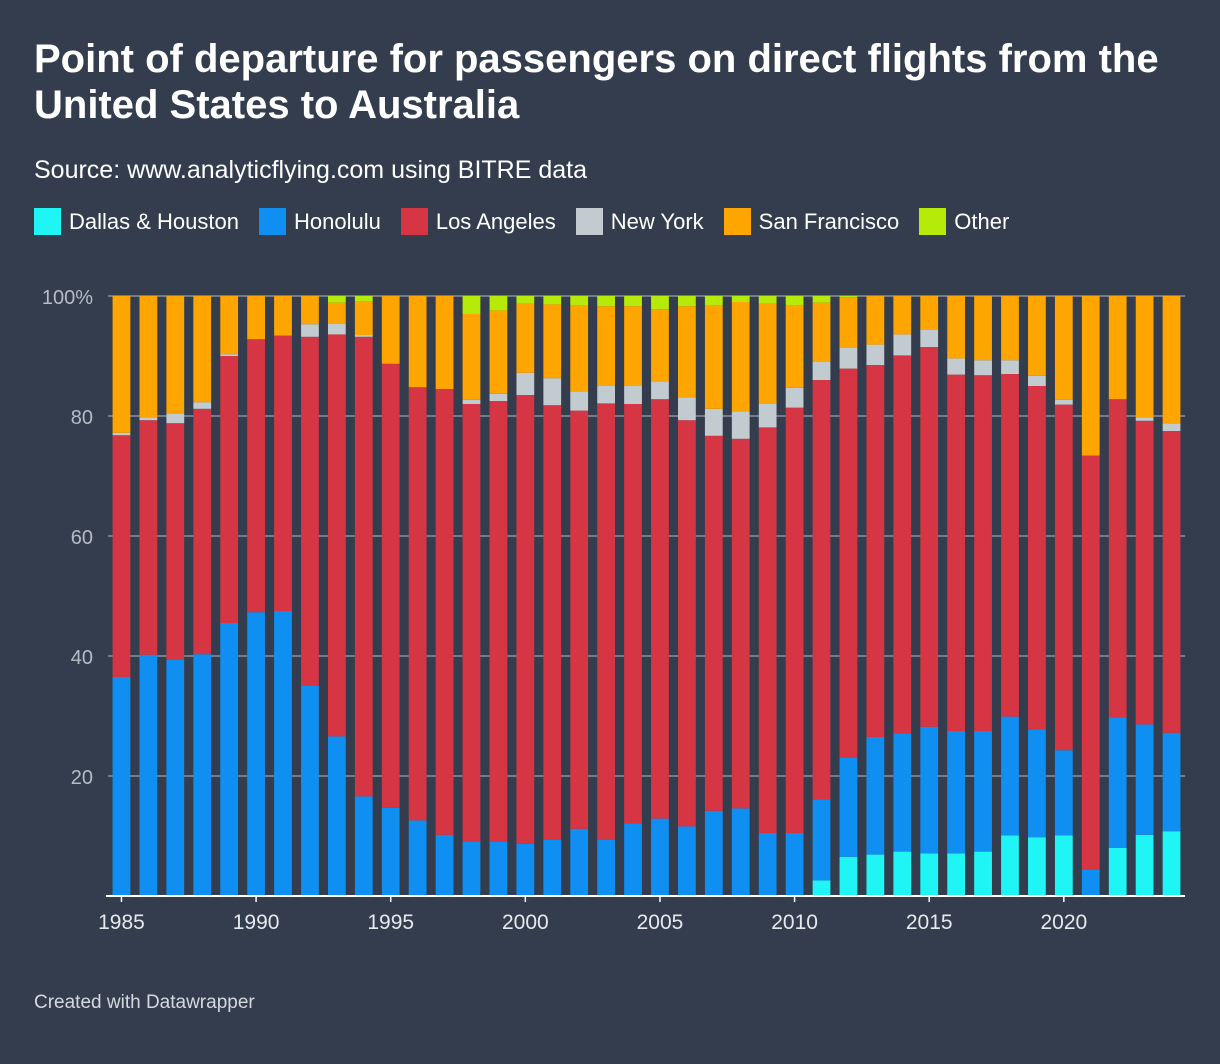 This screenshot has height=1064, width=1220. I want to click on x-tick-label: 1985, so click(121, 922).